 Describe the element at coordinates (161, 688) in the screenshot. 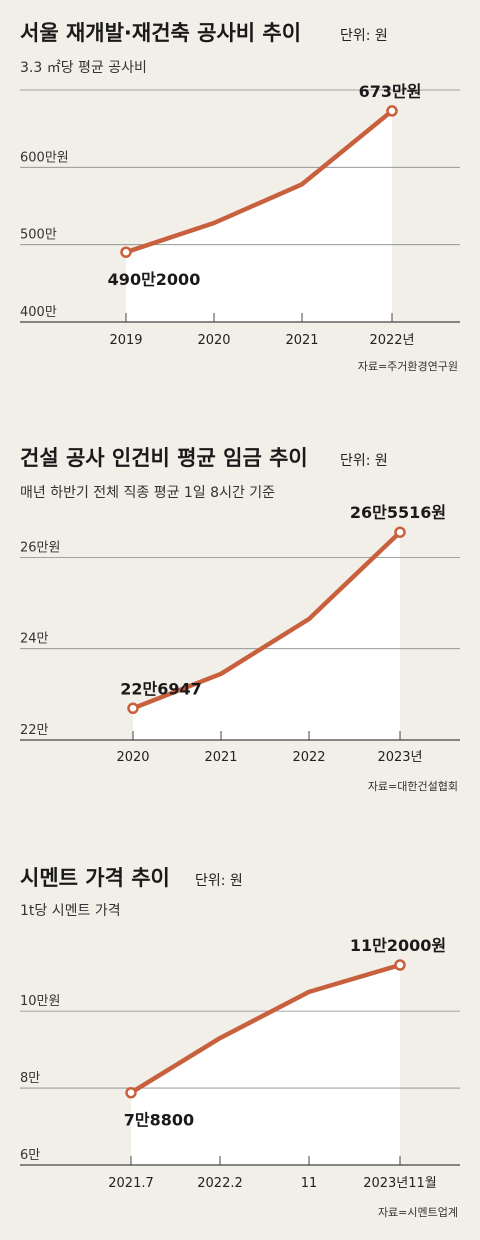

I see `chart-2-data-label: 22만6947` at that location.